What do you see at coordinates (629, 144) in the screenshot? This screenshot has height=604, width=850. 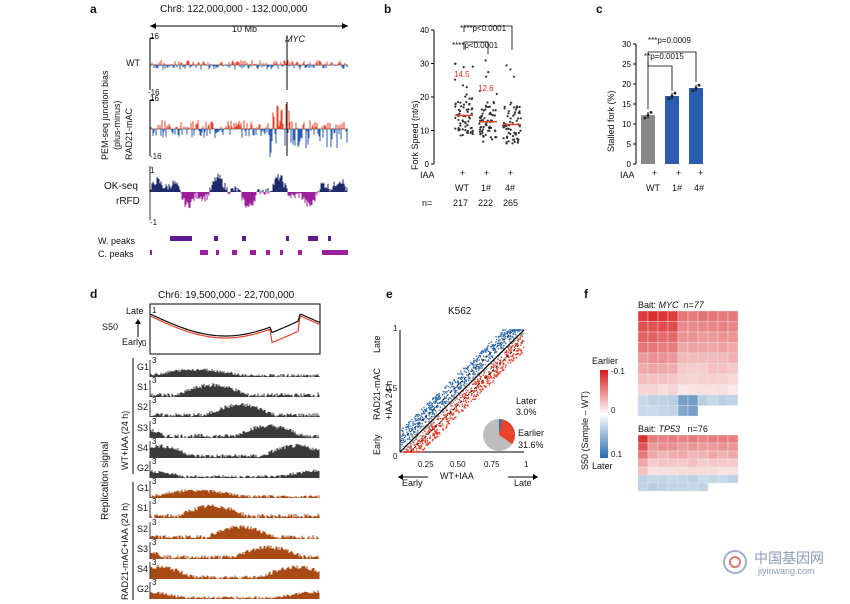 I see `y-tick-label: 5` at bounding box center [629, 144].